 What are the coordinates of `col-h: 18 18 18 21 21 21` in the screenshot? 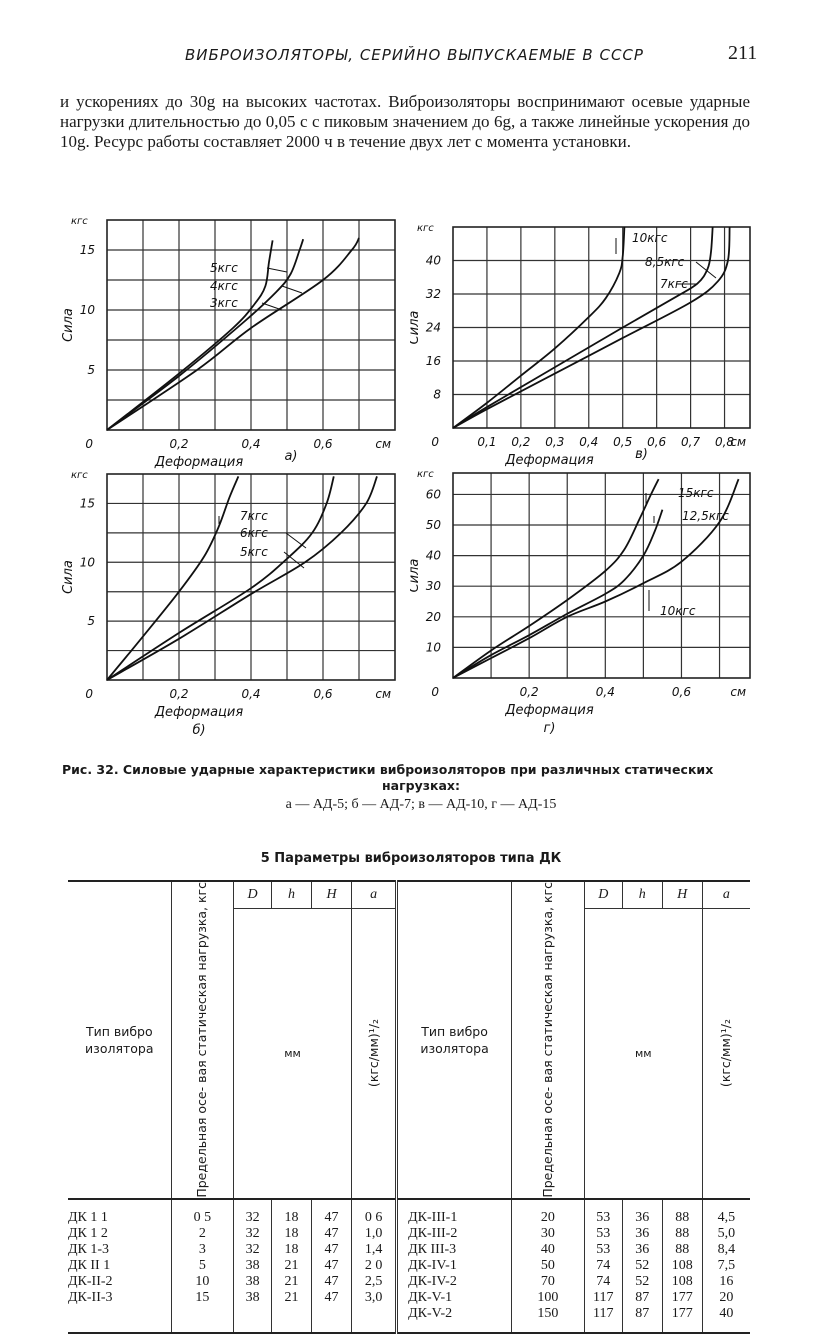 It's located at (291, 1265).